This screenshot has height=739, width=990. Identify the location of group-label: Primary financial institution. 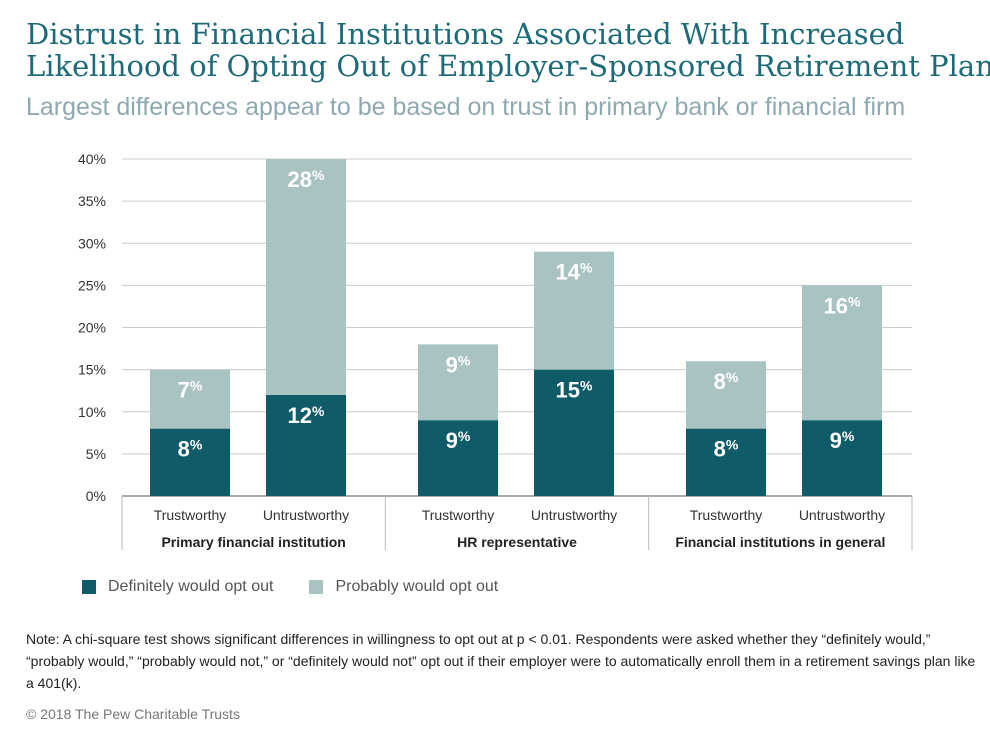
(253, 542).